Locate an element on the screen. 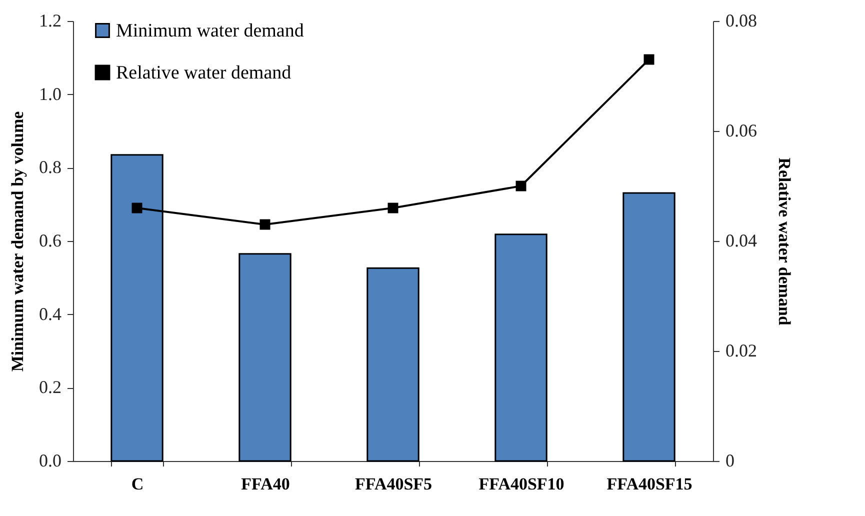 Image resolution: width=865 pixels, height=516 pixels. x-tick-label: FFA40SF10 is located at coordinates (521, 484).